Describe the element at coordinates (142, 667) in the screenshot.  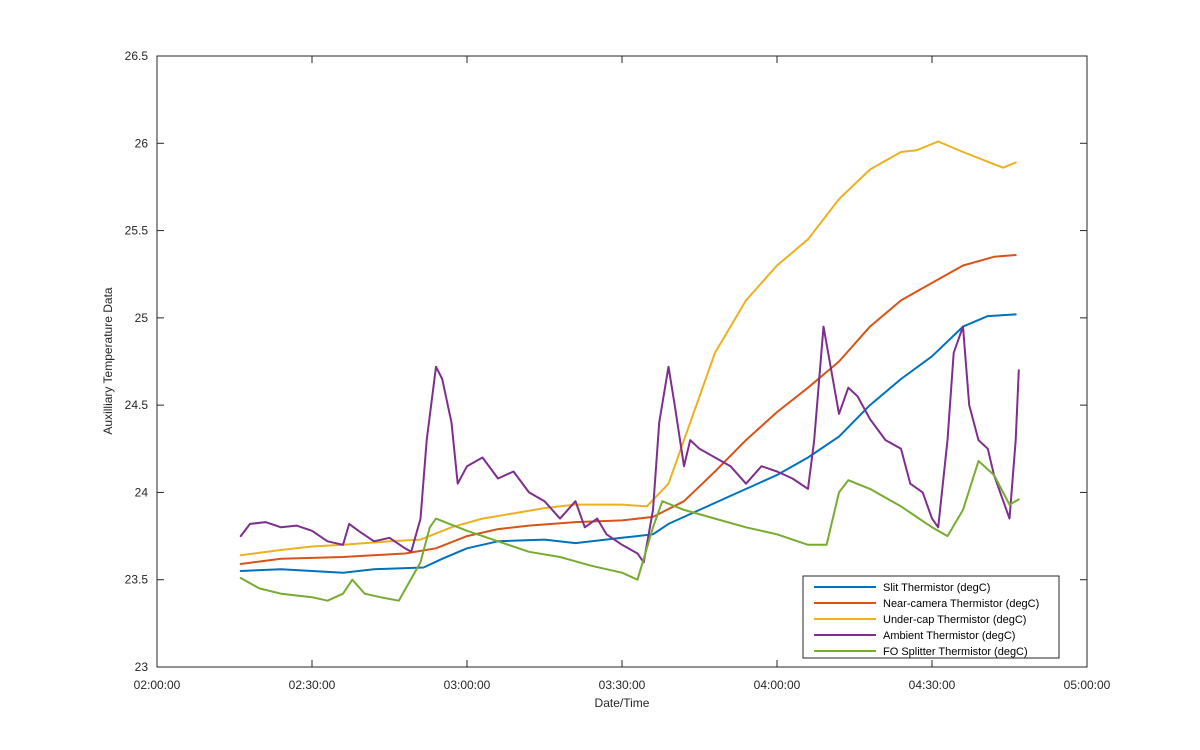
I see `y-tick-label: 23` at that location.